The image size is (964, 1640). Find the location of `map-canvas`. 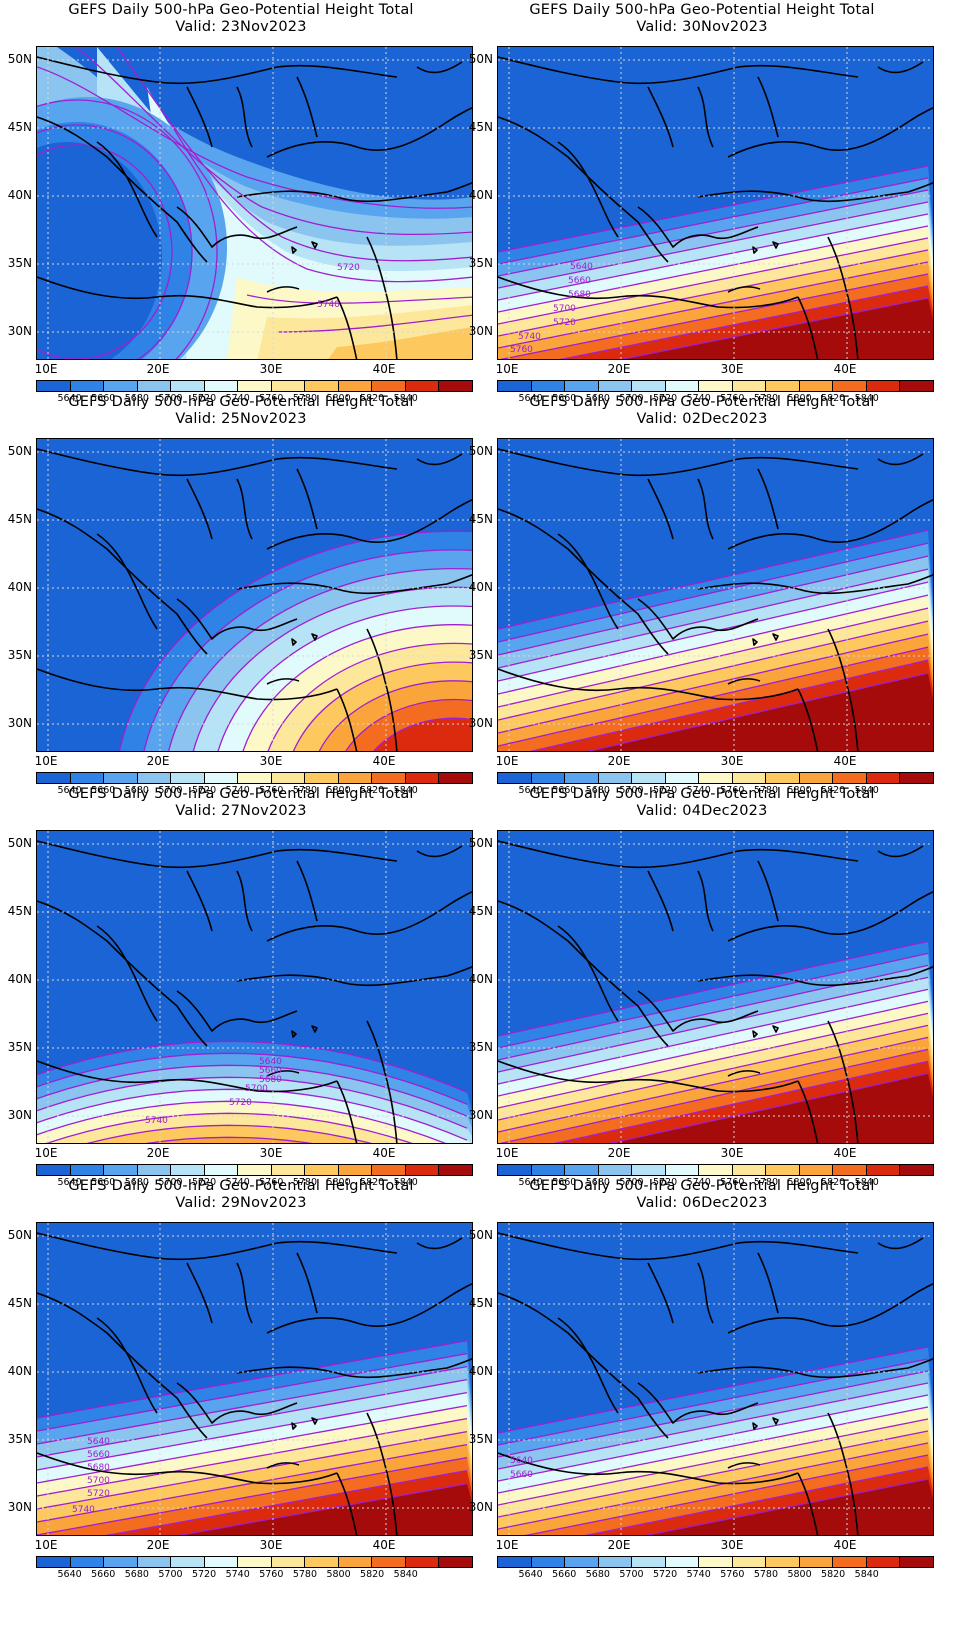

map-canvas is located at coordinates (715, 595).